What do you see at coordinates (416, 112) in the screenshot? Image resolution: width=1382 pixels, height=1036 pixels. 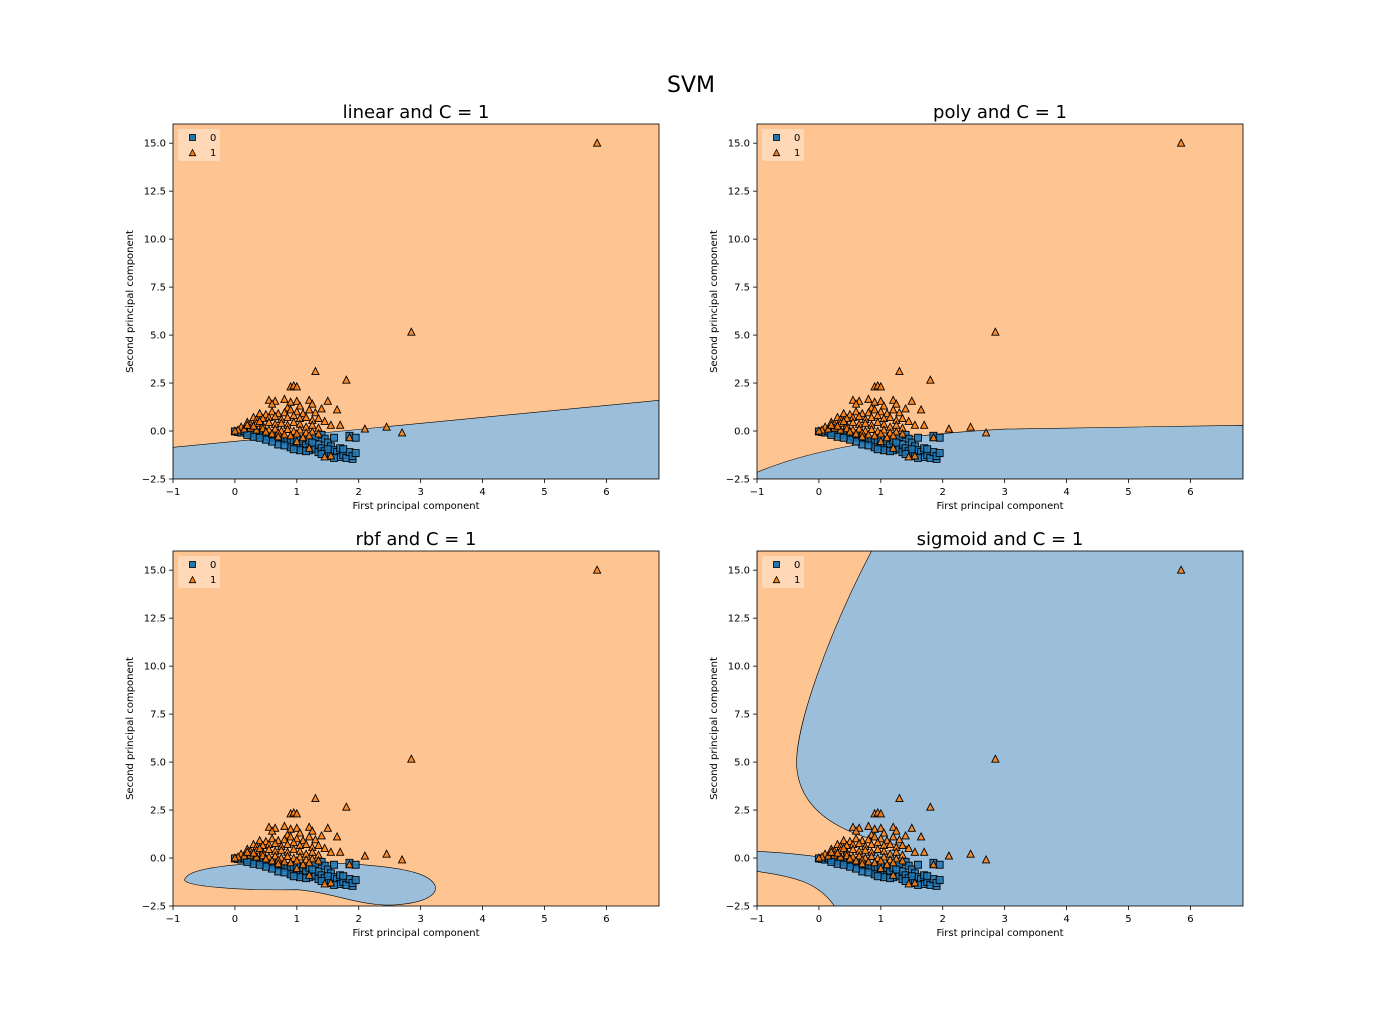 I see `subplot-title: linear and C = 1` at bounding box center [416, 112].